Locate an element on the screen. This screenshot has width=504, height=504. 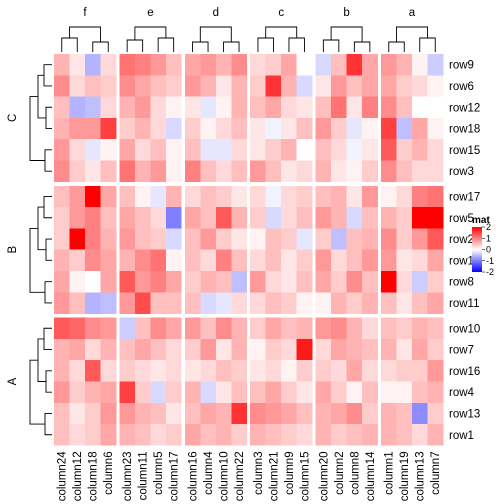
row-group-label: C is located at coordinates (13, 118).